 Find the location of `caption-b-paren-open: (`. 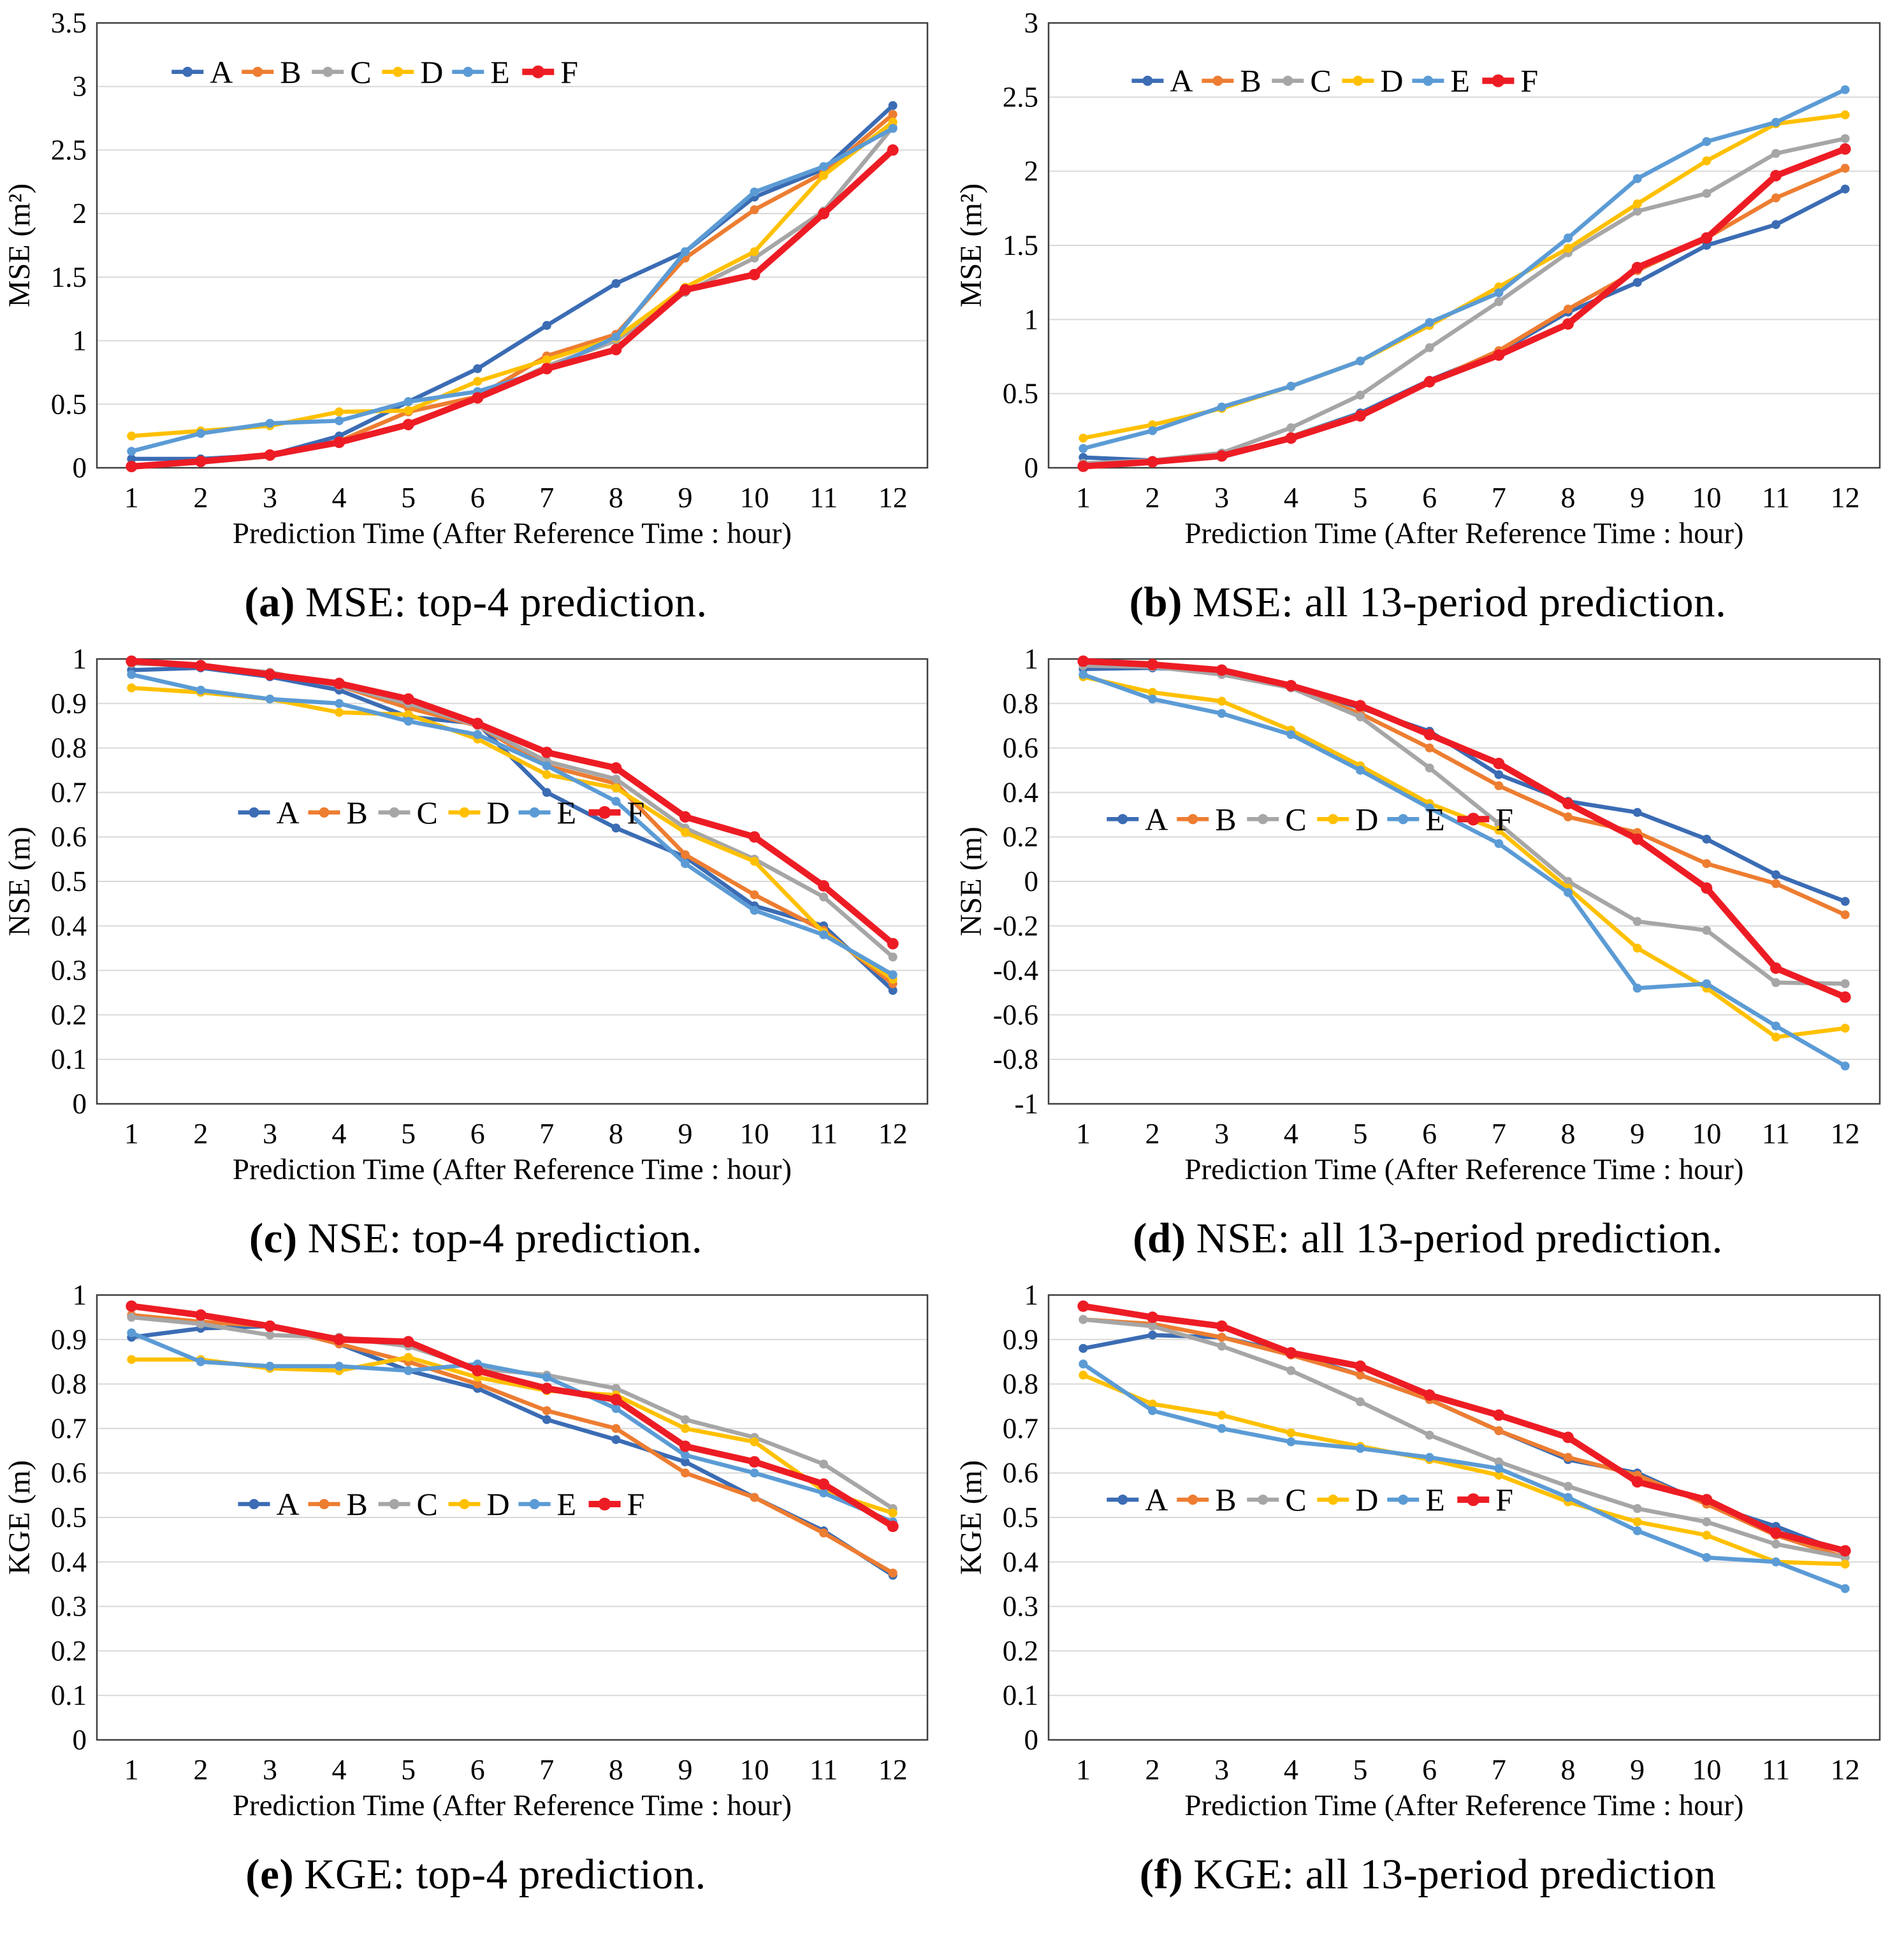

caption-b-paren-open: ( is located at coordinates (1136, 602).